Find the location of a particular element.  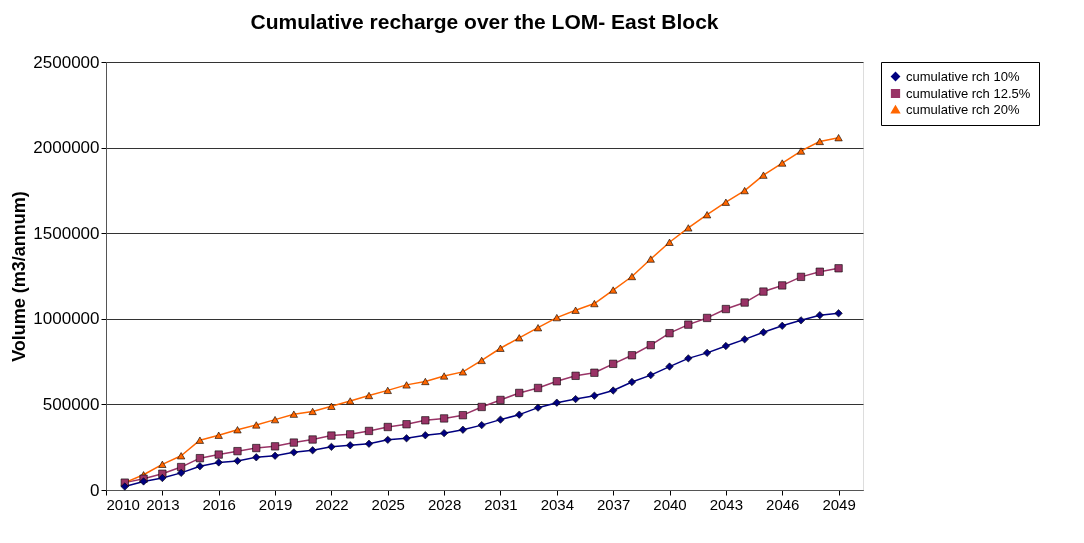

x-tick-label: 2031 is located at coordinates (501, 504).